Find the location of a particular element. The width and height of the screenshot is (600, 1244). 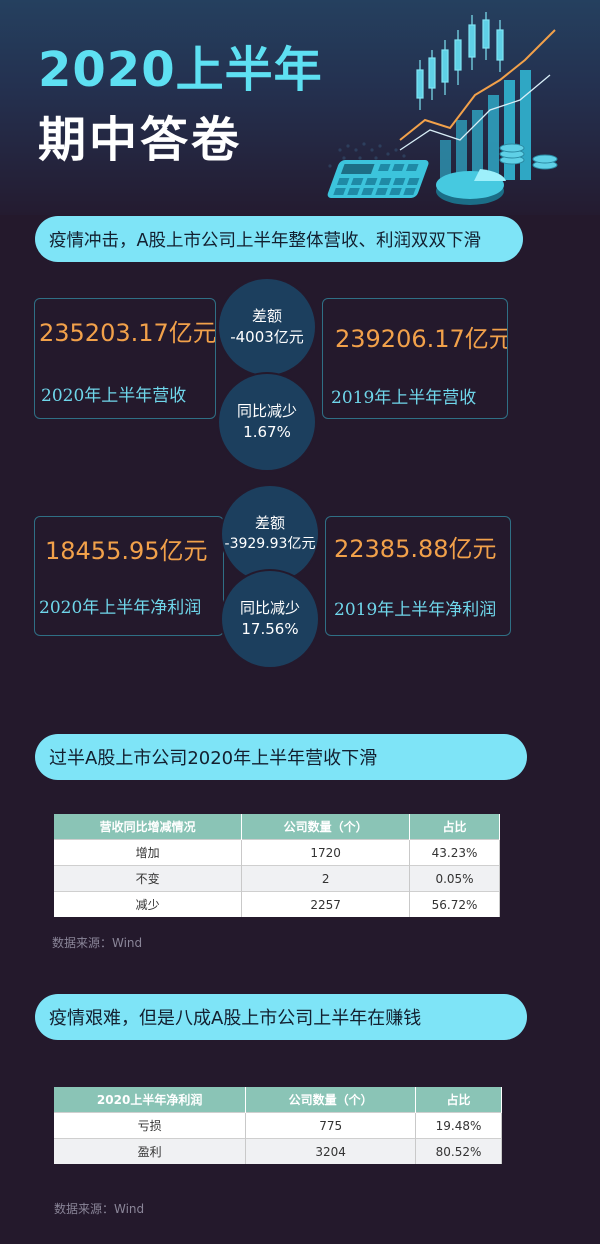

revenue-2020-label: 2020年上半年营收 is located at coordinates (114, 396).